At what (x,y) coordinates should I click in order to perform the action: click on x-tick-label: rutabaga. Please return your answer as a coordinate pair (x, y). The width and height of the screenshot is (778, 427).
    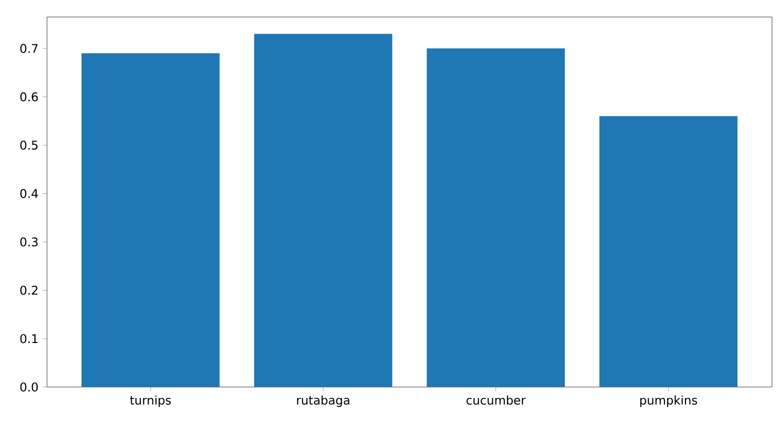
    Looking at the image, I should click on (323, 401).